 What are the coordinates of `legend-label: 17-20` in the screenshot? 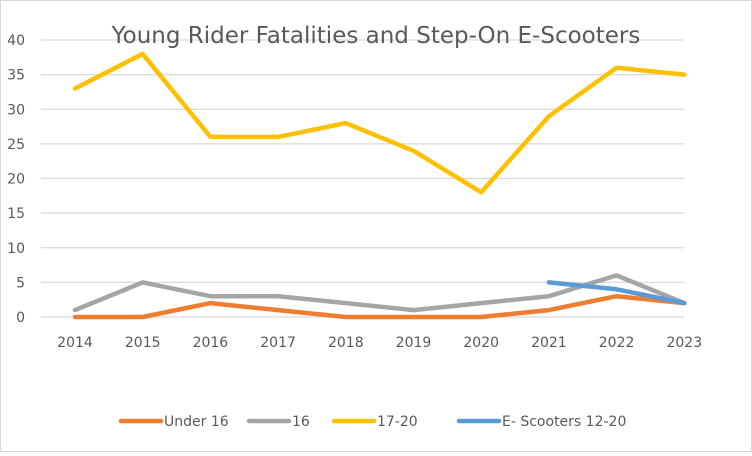 It's located at (397, 422).